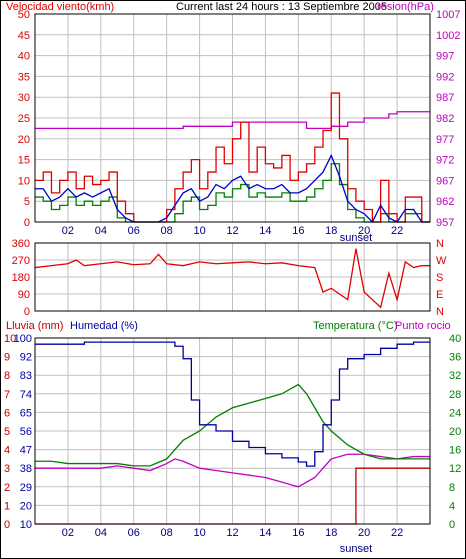 This screenshot has height=559, width=466. I want to click on wind-ytick-20: 20, so click(24, 140).